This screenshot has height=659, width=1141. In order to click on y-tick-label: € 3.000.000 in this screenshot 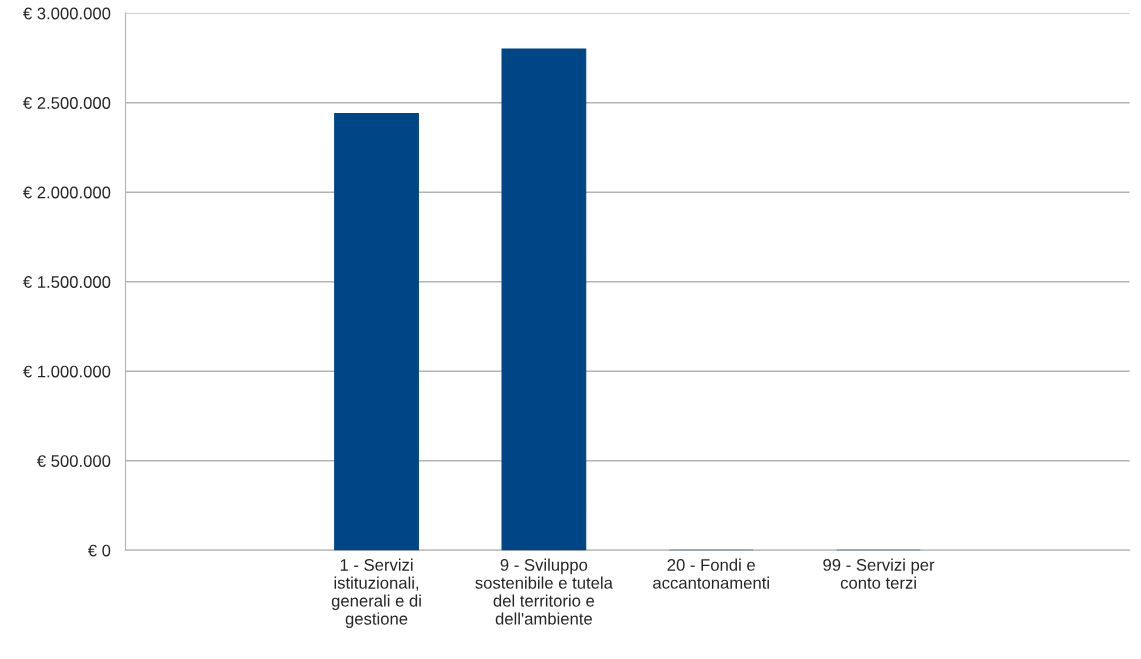, I will do `click(67, 13)`.